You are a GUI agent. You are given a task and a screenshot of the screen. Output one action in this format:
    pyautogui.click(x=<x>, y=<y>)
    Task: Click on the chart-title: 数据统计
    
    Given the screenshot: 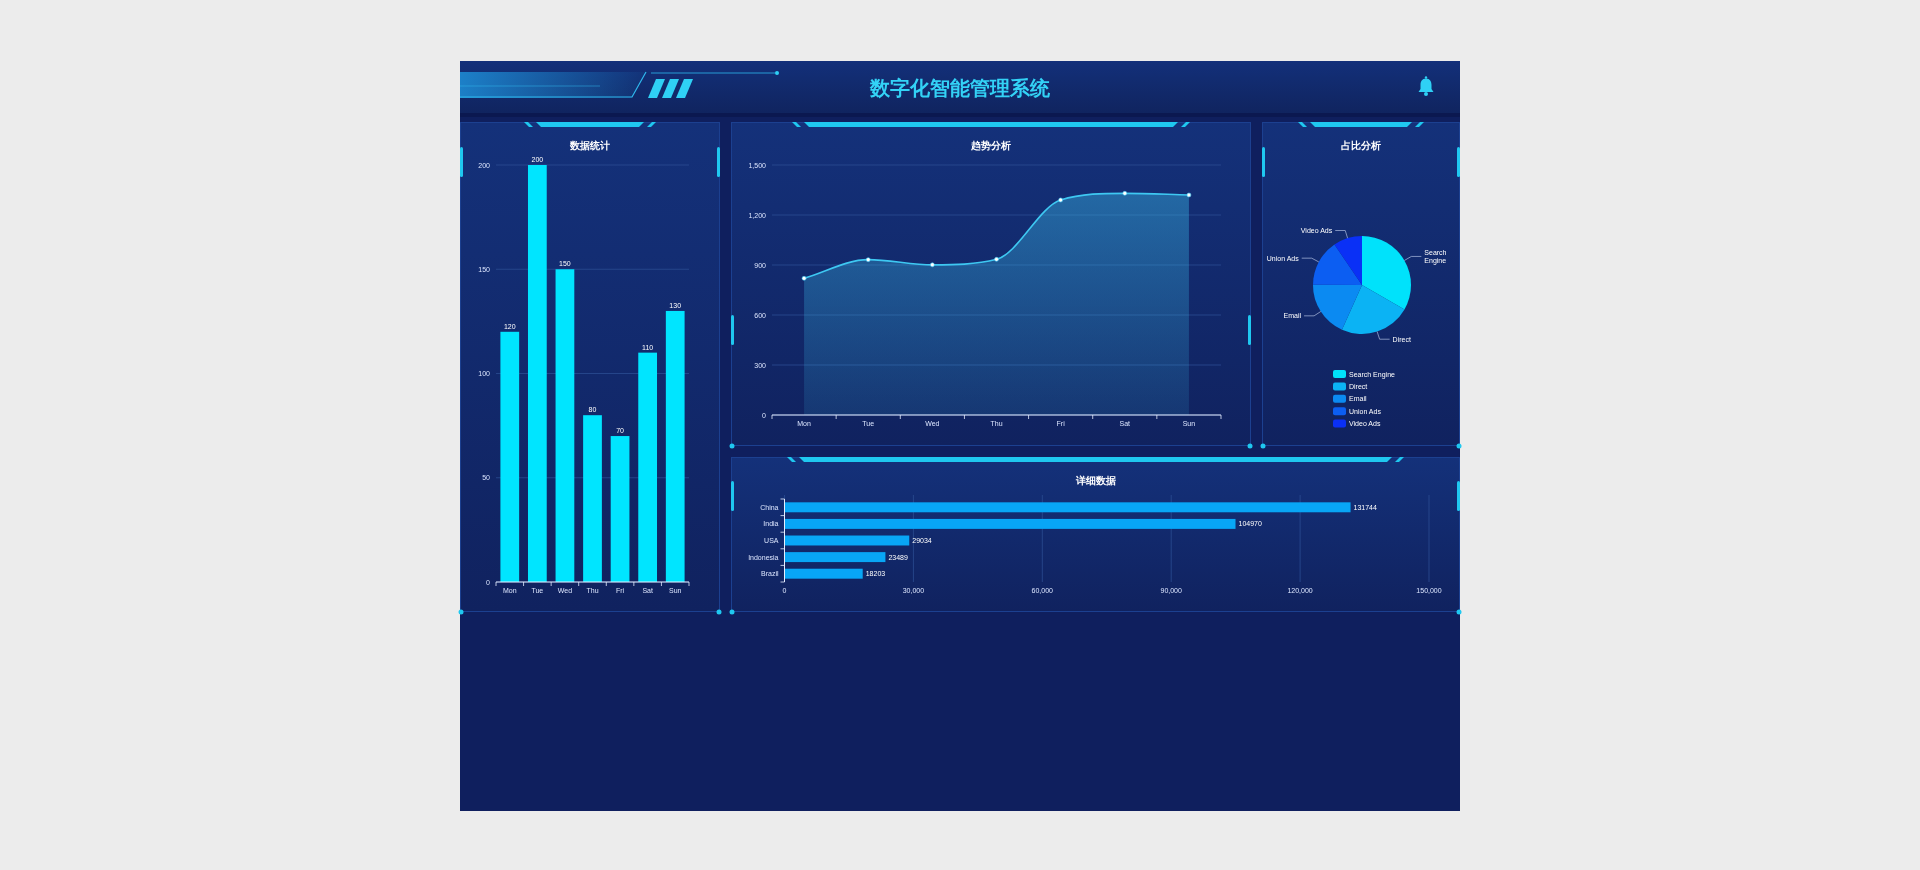 What is the action you would take?
    pyautogui.click(x=589, y=145)
    